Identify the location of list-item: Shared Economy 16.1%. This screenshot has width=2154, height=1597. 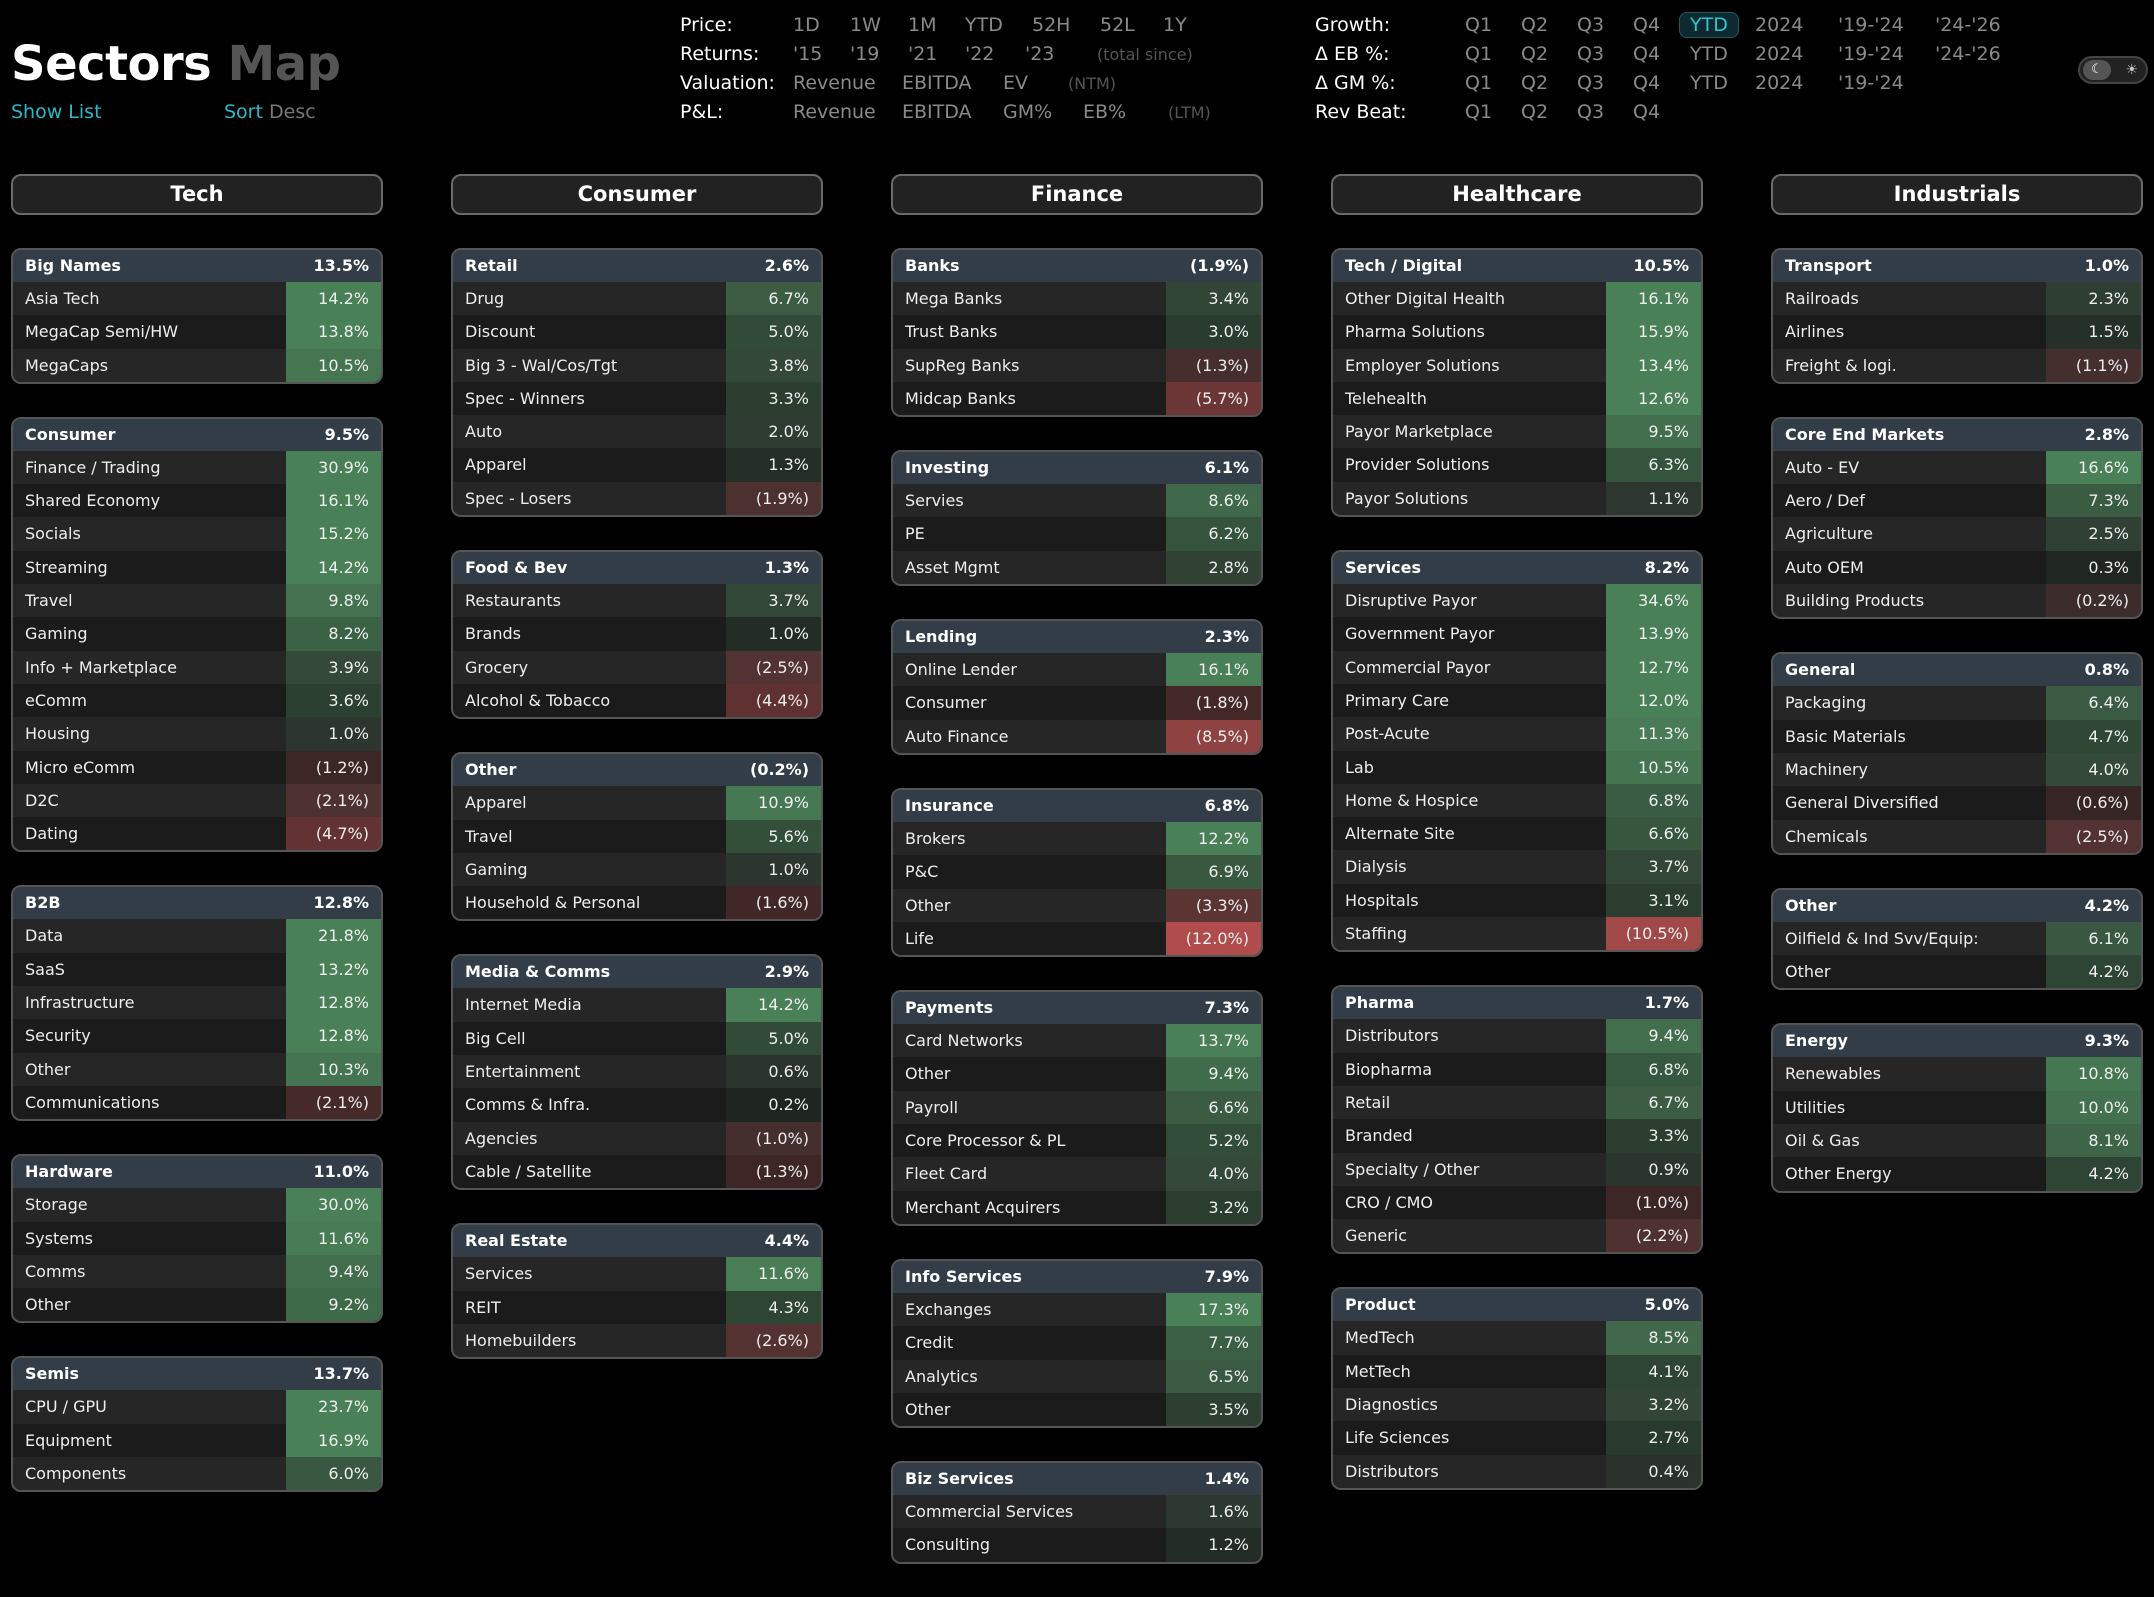
(197, 501).